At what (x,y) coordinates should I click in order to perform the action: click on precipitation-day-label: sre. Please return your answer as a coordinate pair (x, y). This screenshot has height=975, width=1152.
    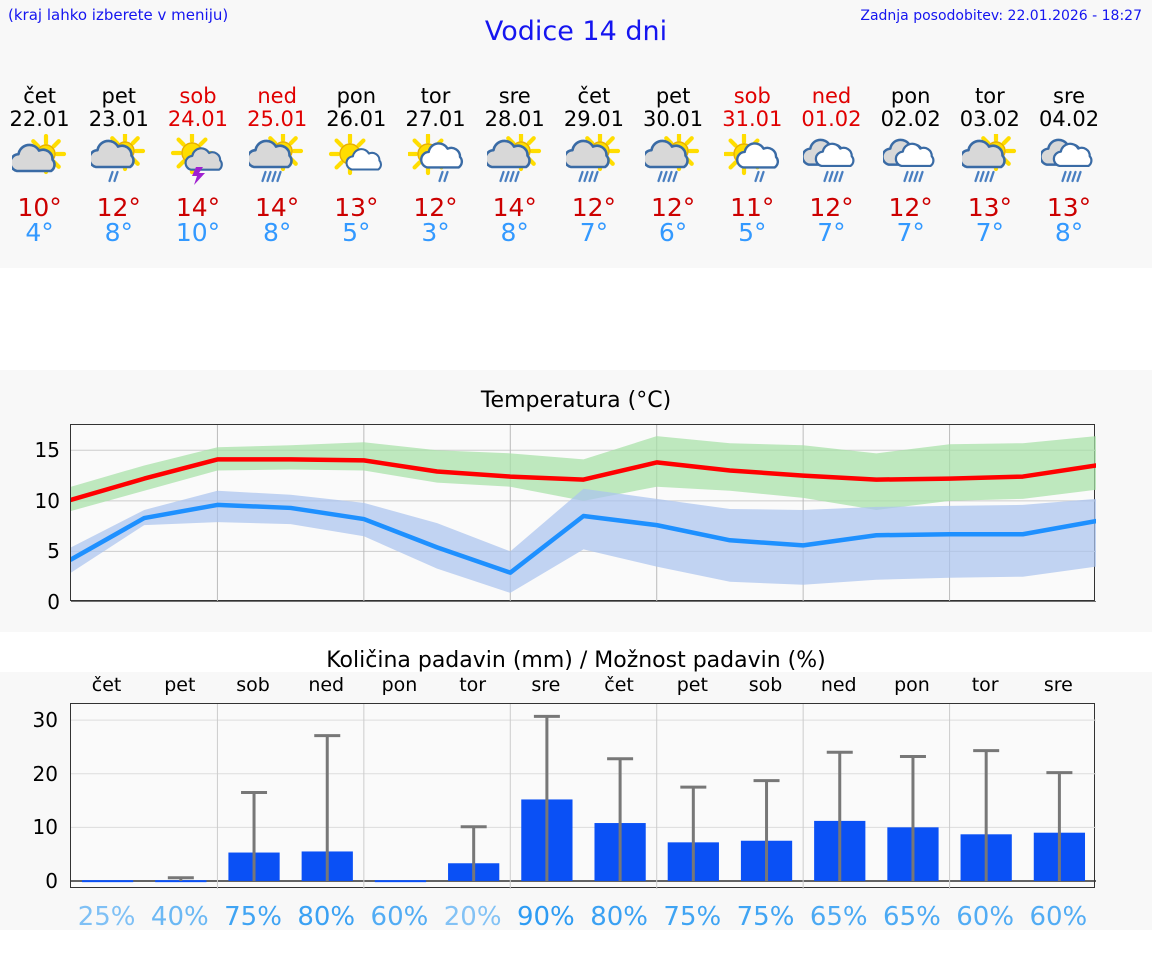
    Looking at the image, I should click on (546, 685).